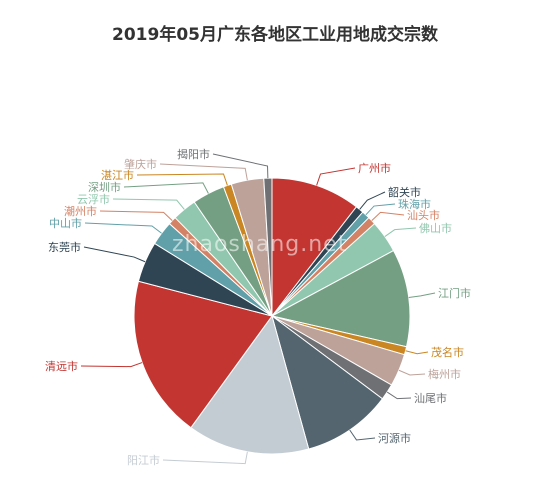 The image size is (550, 490). What do you see at coordinates (117, 175) in the screenshot?
I see `slice-label: 湛江市` at bounding box center [117, 175].